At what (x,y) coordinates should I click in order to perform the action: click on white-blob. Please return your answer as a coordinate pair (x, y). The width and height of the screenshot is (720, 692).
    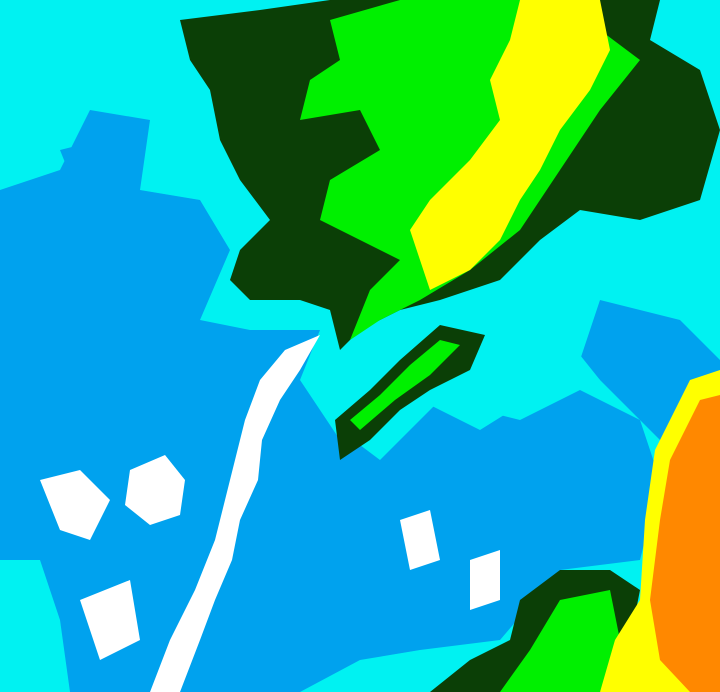
    Looking at the image, I should click on (155, 490).